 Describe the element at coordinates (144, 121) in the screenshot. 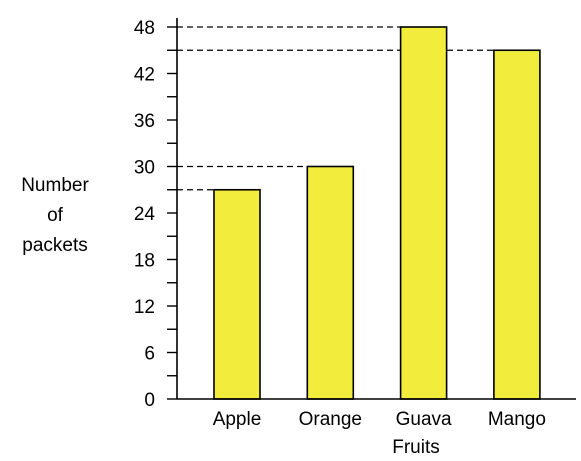

I see `y-tick-label: 36` at that location.